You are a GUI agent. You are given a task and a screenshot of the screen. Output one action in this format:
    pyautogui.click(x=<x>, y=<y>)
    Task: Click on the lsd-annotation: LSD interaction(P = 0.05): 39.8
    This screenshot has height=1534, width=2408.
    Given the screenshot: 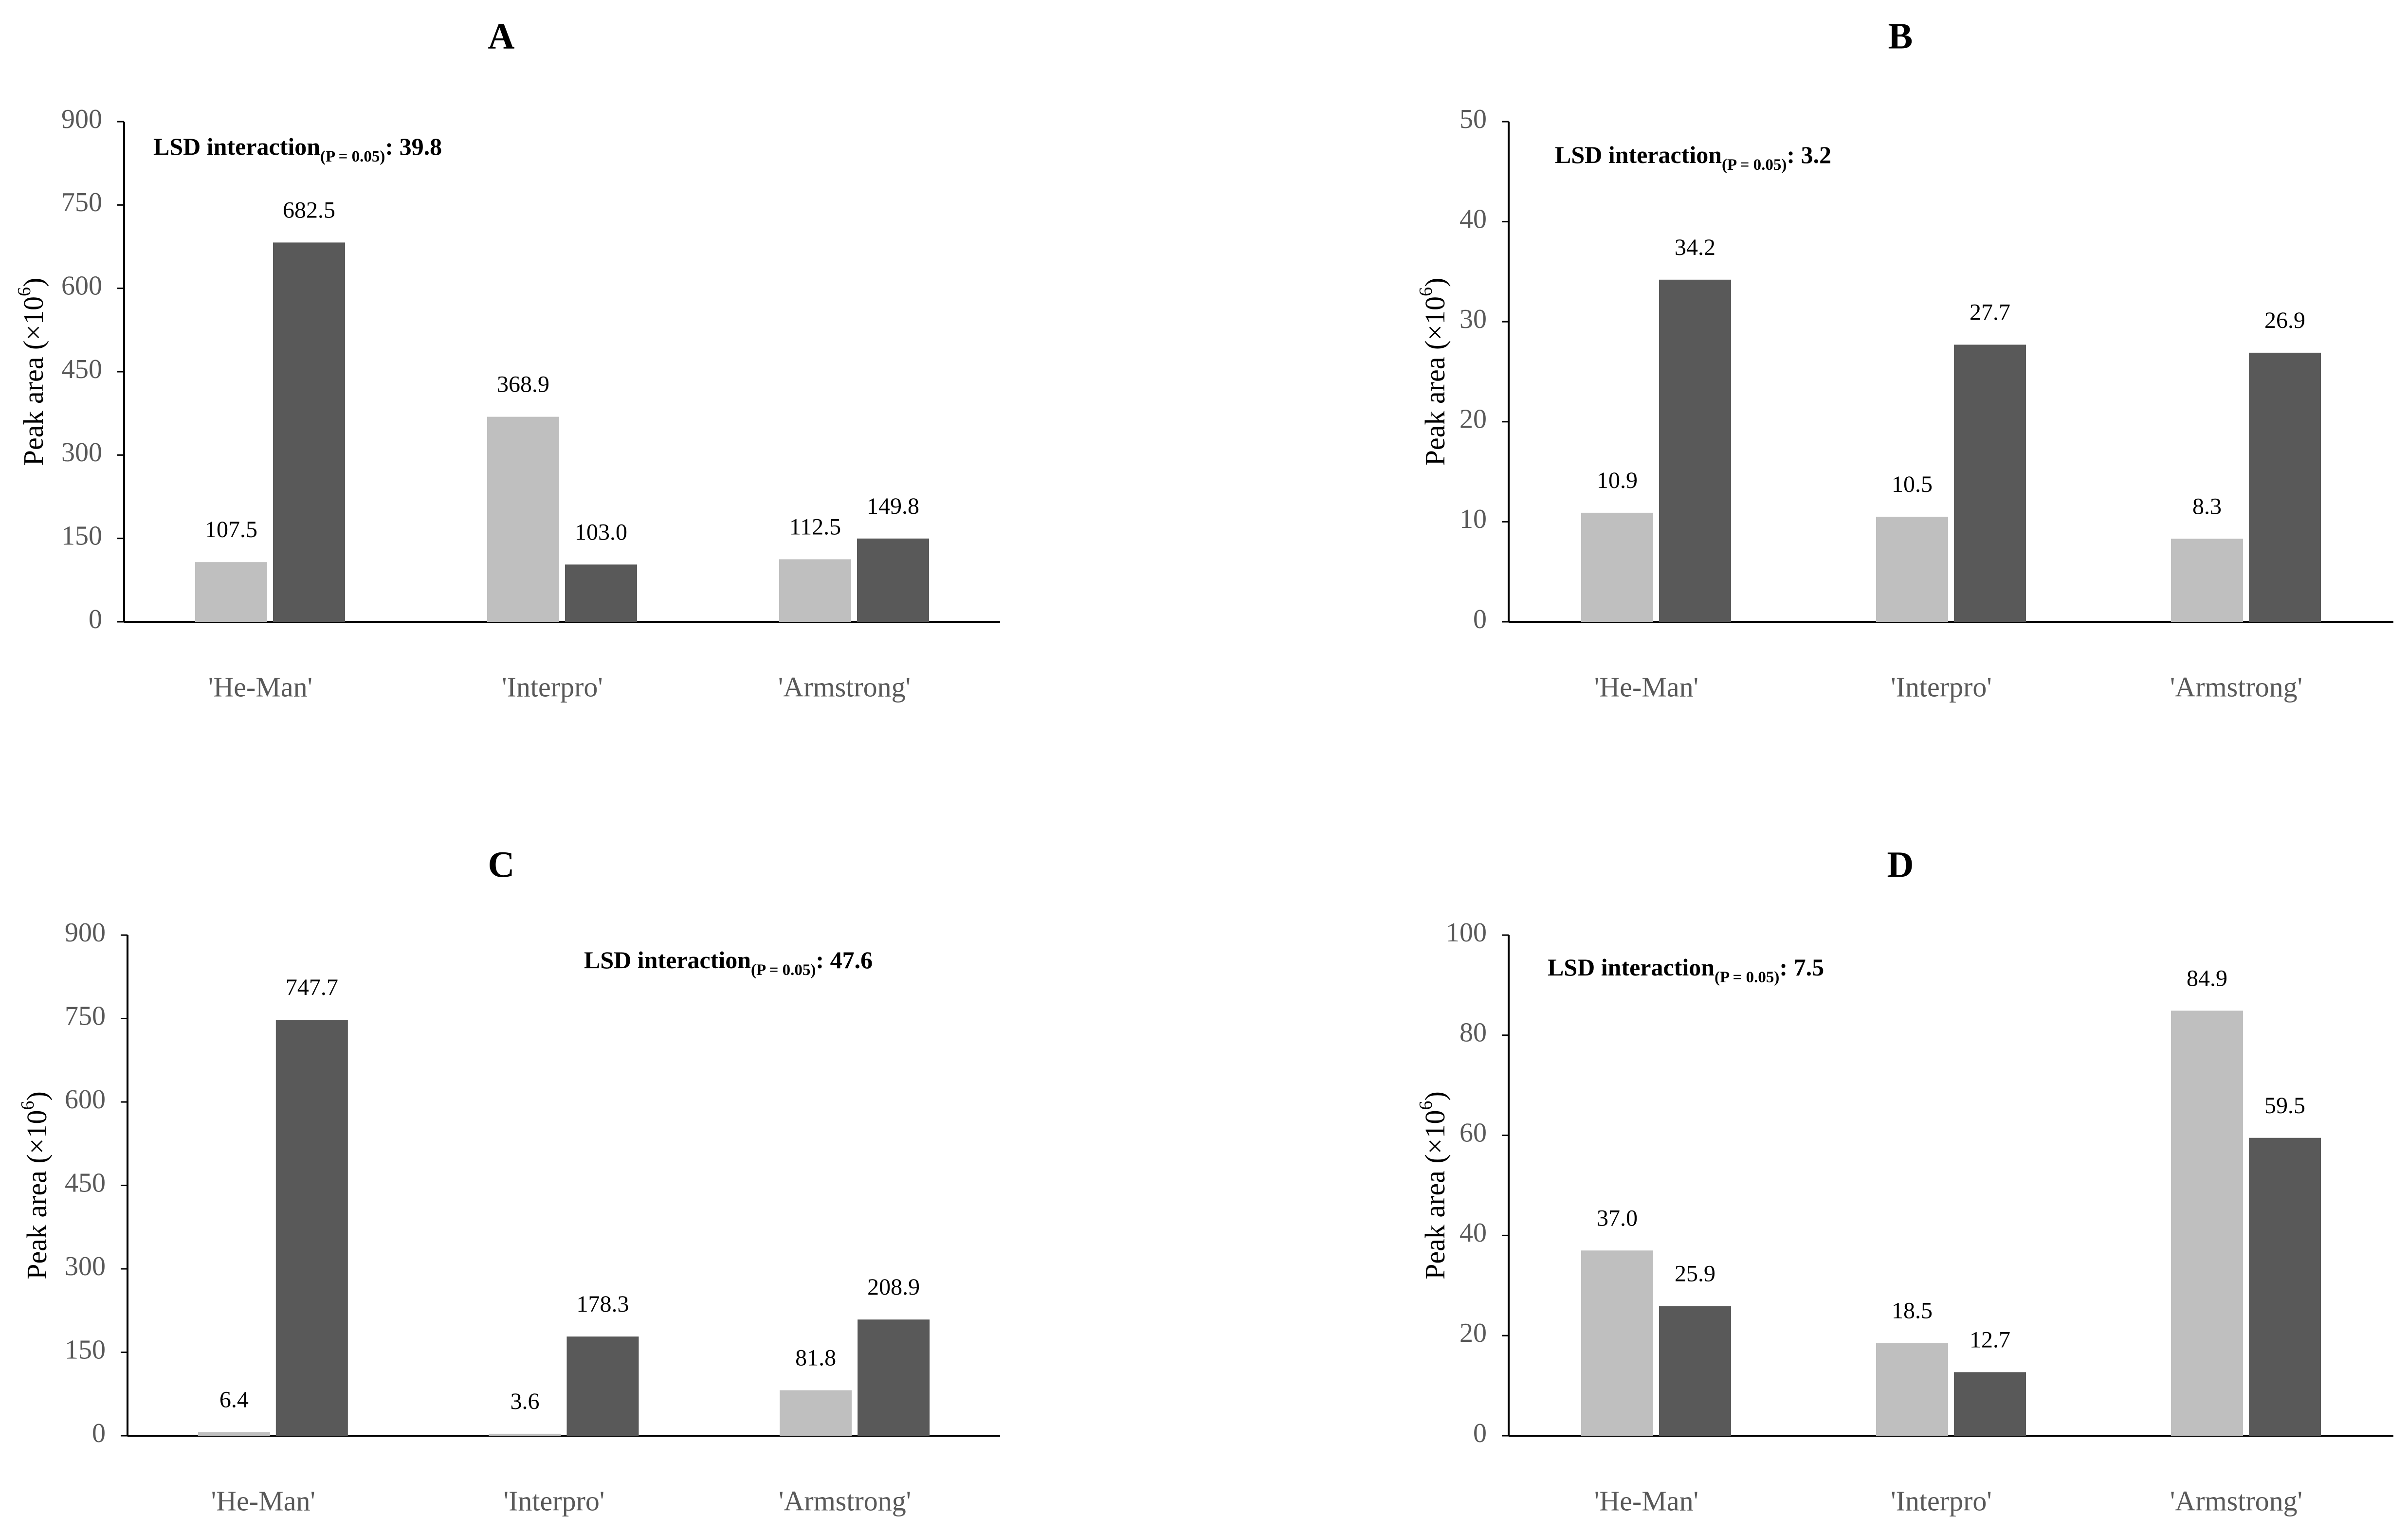 What is the action you would take?
    pyautogui.click(x=297, y=149)
    